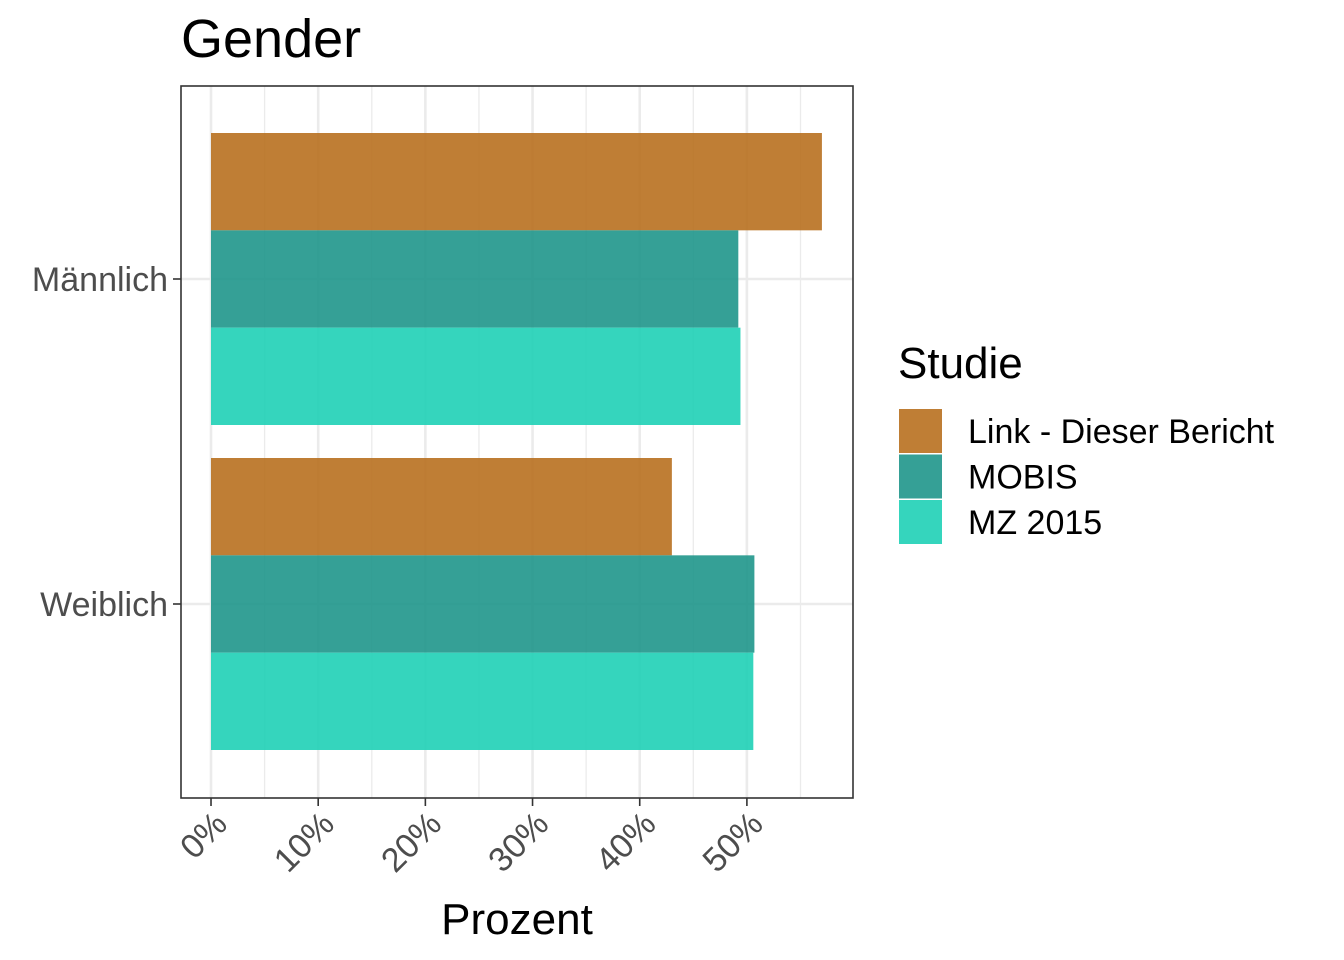 Image resolution: width=1344 pixels, height=960 pixels. I want to click on x-tick-label: 40%, so click(625, 842).